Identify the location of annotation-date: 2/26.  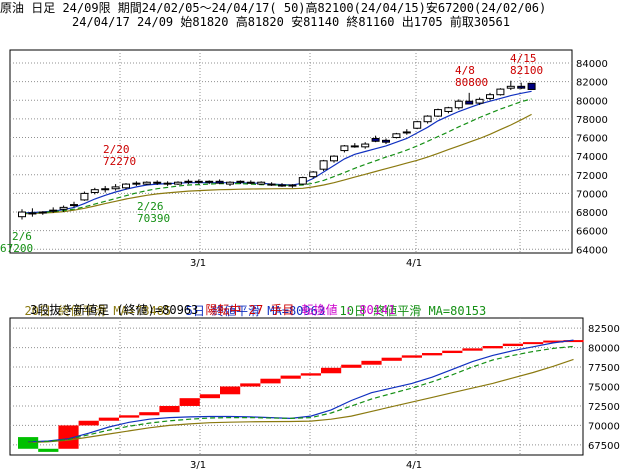
(150, 206).